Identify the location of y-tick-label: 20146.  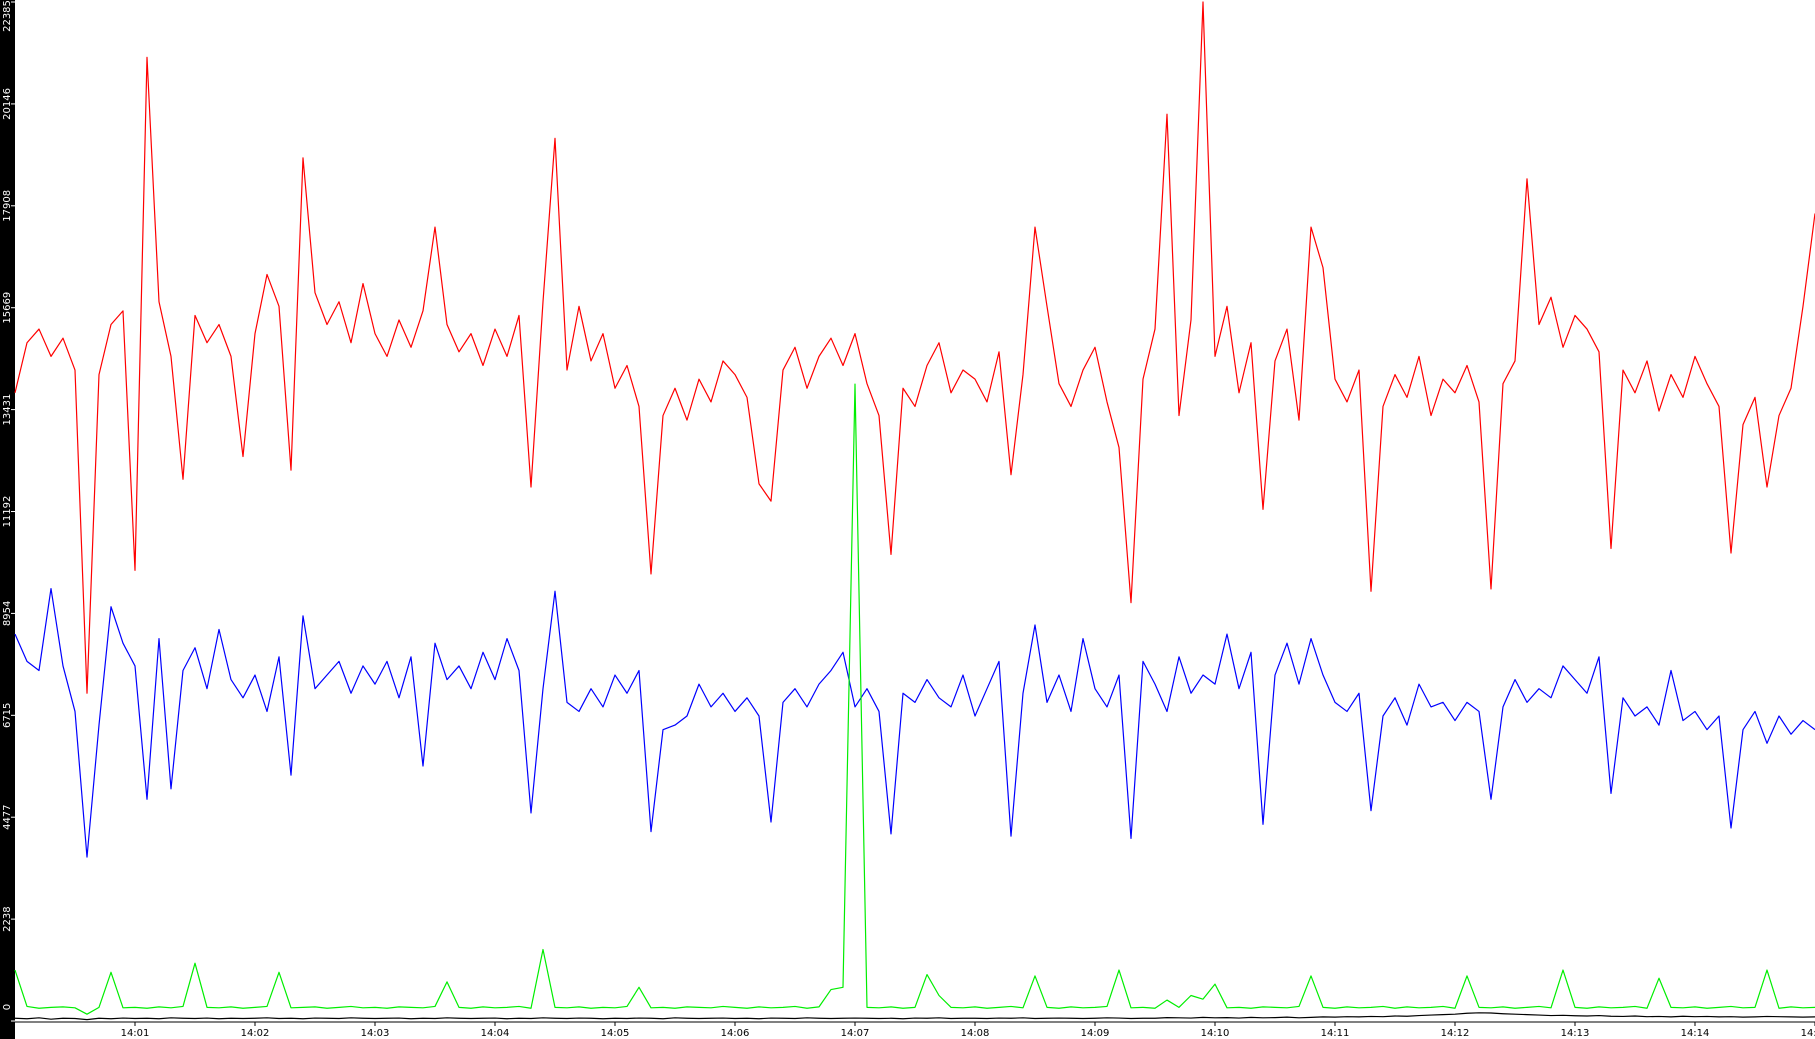
(7, 104).